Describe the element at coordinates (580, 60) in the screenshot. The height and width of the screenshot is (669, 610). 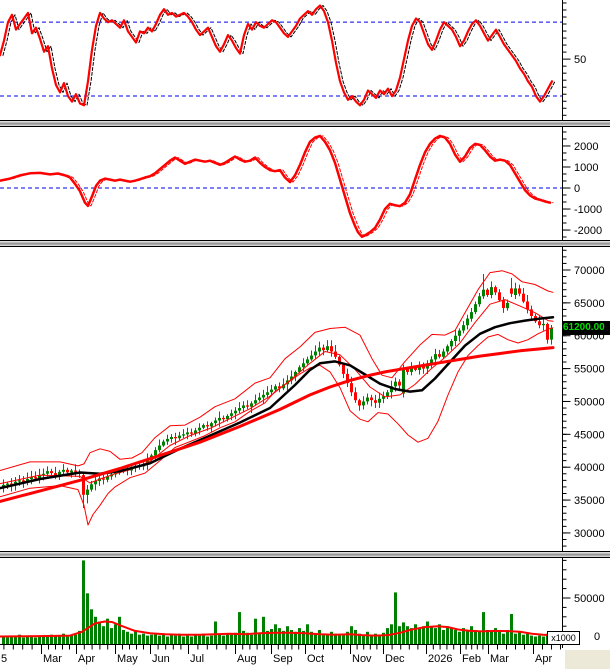
I see `svg-text: 50` at that location.